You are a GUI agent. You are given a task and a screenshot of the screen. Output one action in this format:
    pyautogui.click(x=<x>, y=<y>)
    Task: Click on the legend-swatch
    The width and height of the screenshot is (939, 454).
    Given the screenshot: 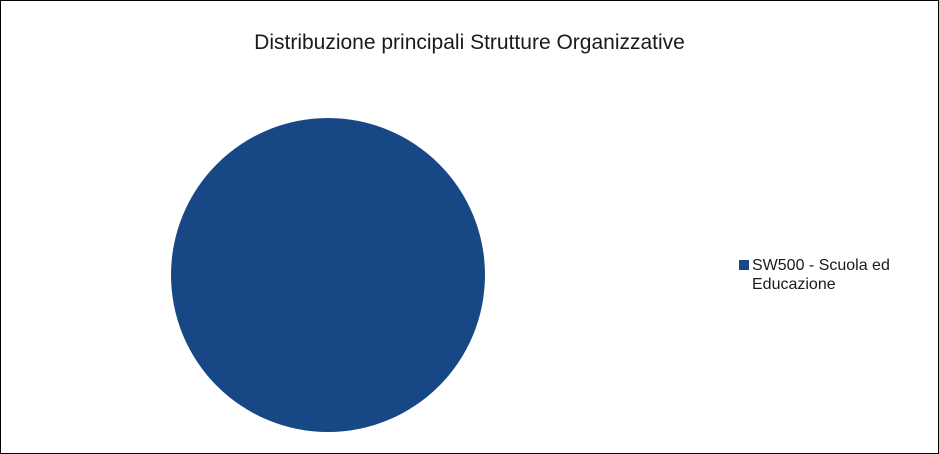 What is the action you would take?
    pyautogui.click(x=744, y=265)
    